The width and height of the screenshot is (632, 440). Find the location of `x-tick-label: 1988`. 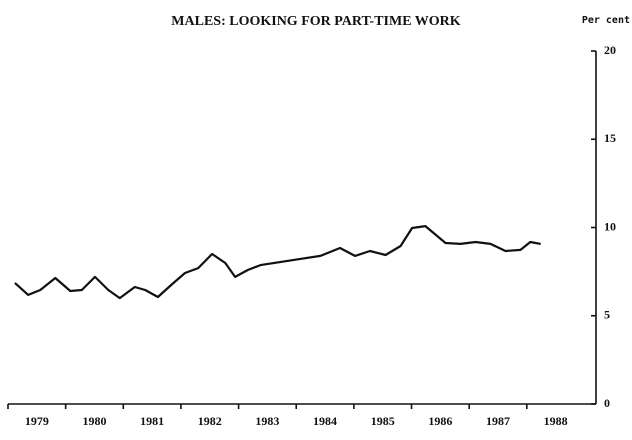

x-tick-label: 1988 is located at coordinates (556, 421).